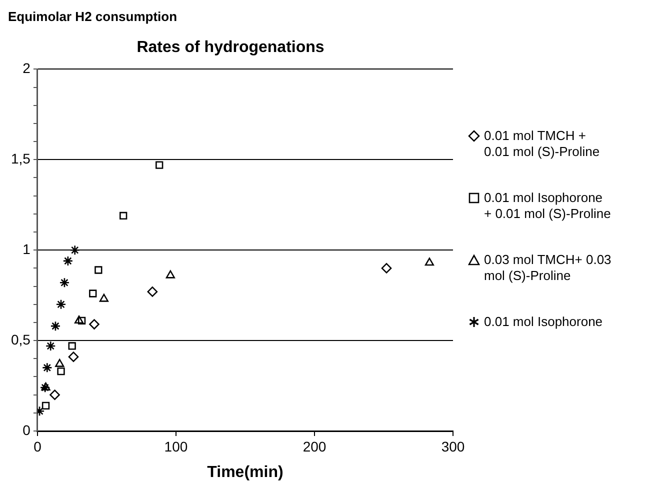 The width and height of the screenshot is (654, 494). Describe the element at coordinates (26, 430) in the screenshot. I see `y-tick-label: 0` at that location.